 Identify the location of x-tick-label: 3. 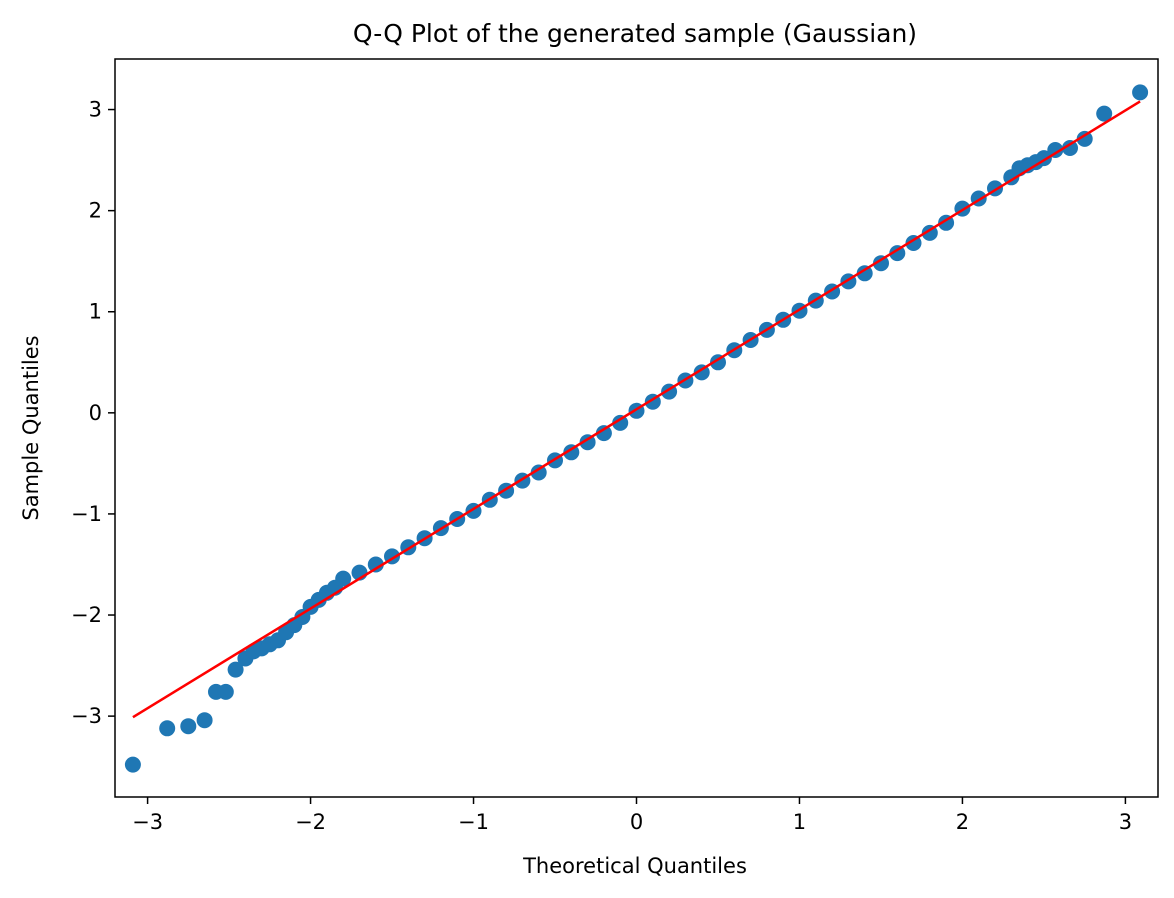
(1125, 822).